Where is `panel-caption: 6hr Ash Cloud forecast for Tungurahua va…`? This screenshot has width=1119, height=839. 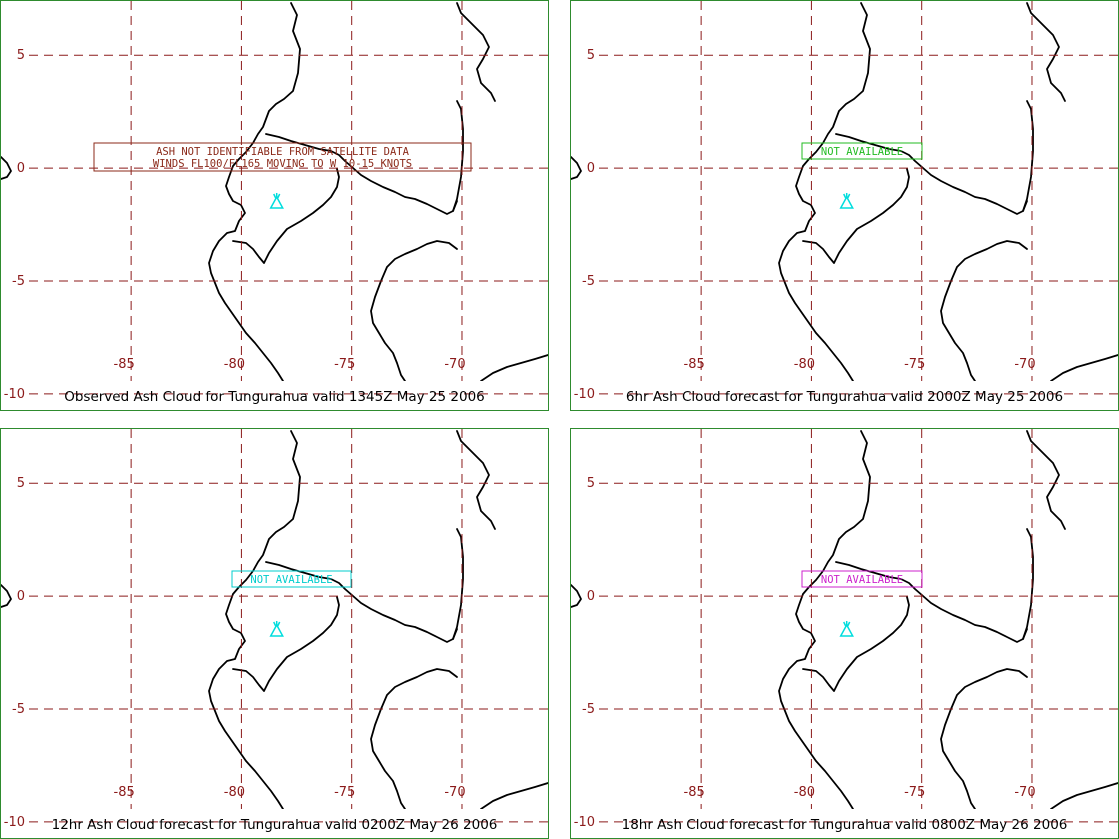
panel-caption: 6hr Ash Cloud forecast for Tungurahua va… is located at coordinates (844, 397).